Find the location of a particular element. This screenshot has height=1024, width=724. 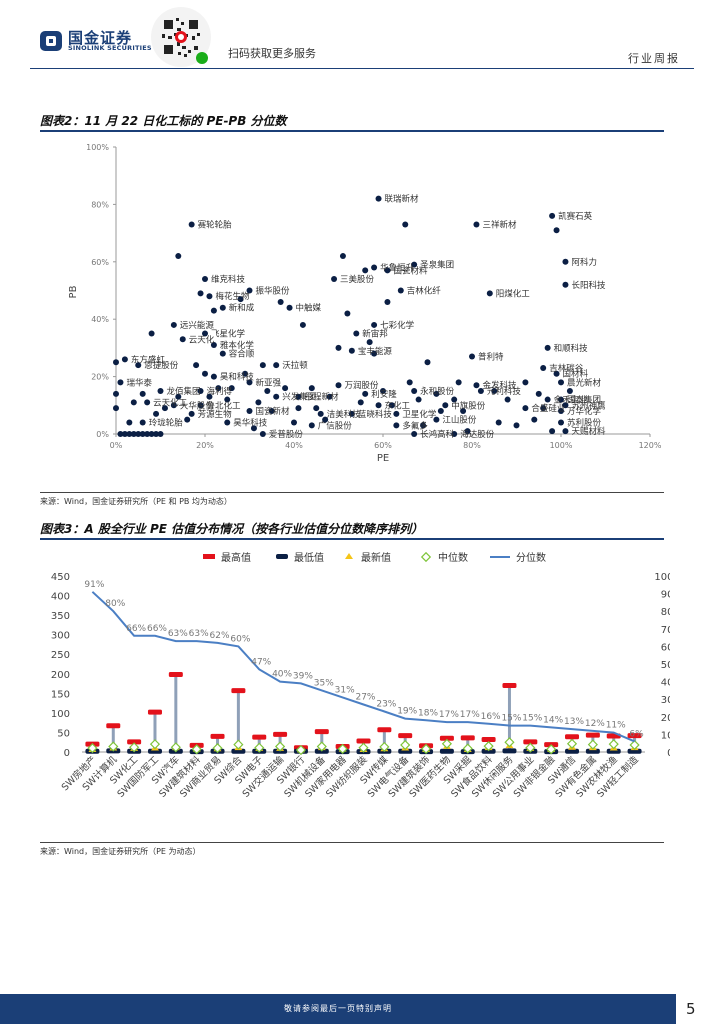

scatter-point-label: 新和成 is located at coordinates (242, 308).